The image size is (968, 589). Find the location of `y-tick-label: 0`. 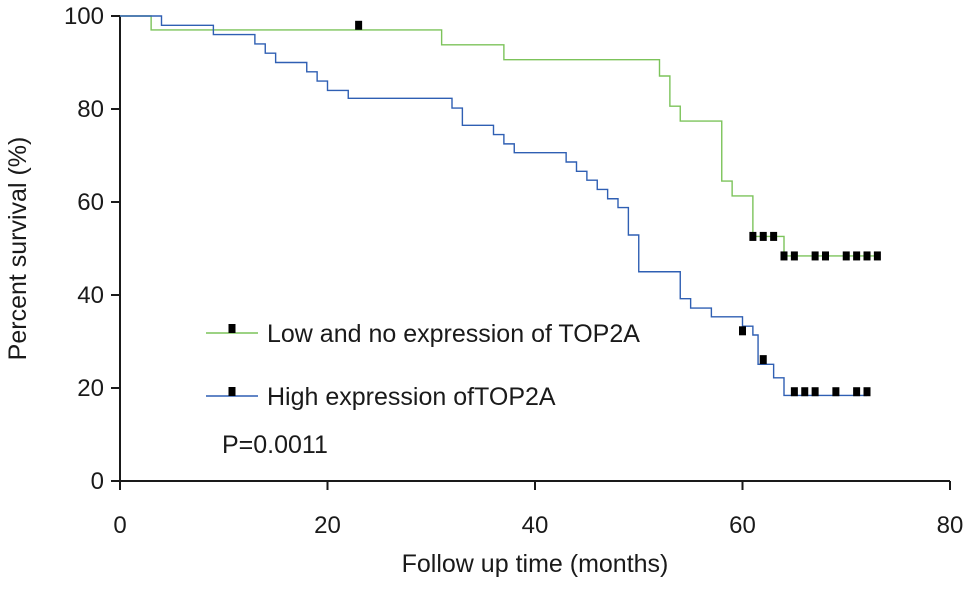

y-tick-label: 0 is located at coordinates (97, 481).